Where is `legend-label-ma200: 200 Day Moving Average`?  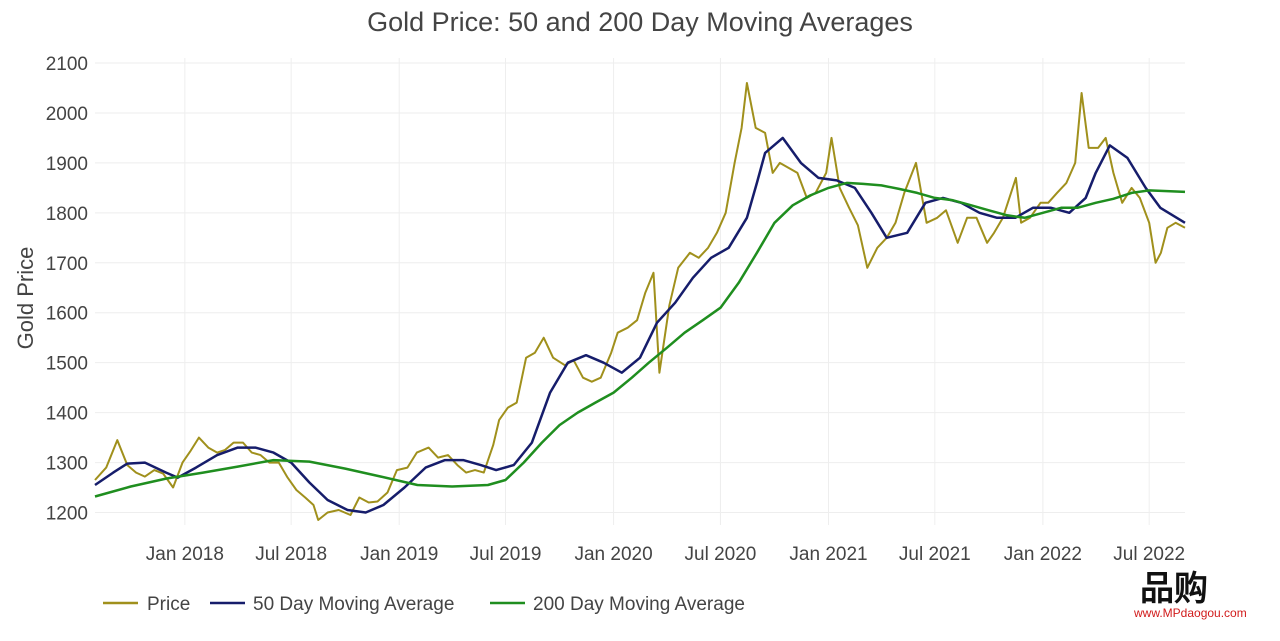 legend-label-ma200: 200 Day Moving Average is located at coordinates (639, 604).